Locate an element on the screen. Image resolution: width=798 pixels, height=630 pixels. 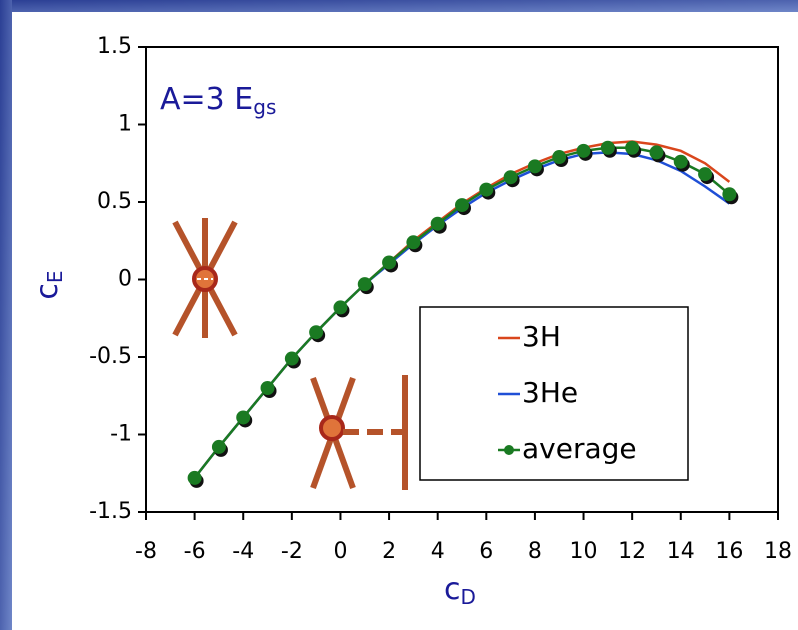
y-axis-label: cE is located at coordinates (48, 284).